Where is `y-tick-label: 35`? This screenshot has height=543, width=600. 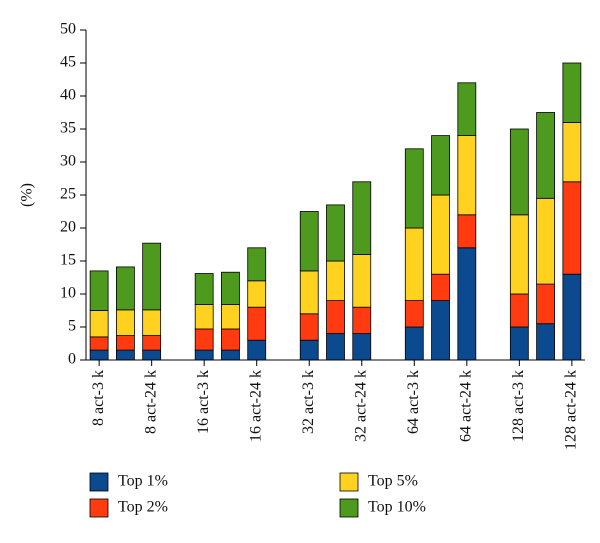
y-tick-label: 35 is located at coordinates (68, 128).